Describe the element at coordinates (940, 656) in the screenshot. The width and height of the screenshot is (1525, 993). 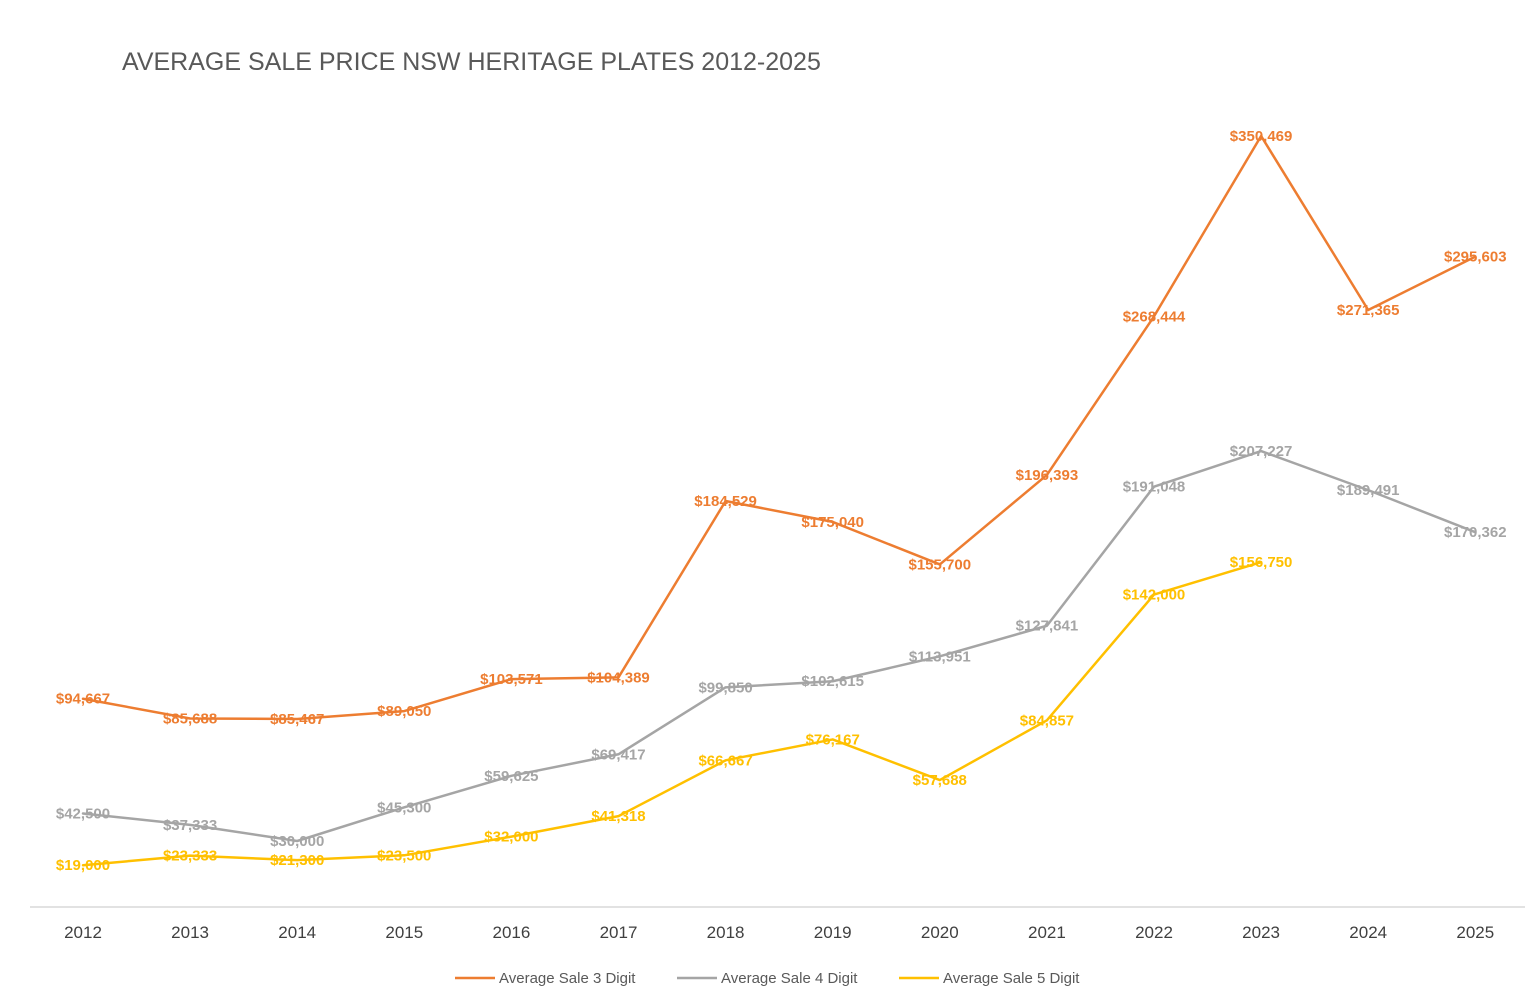
I see `data-label: $113,951` at that location.